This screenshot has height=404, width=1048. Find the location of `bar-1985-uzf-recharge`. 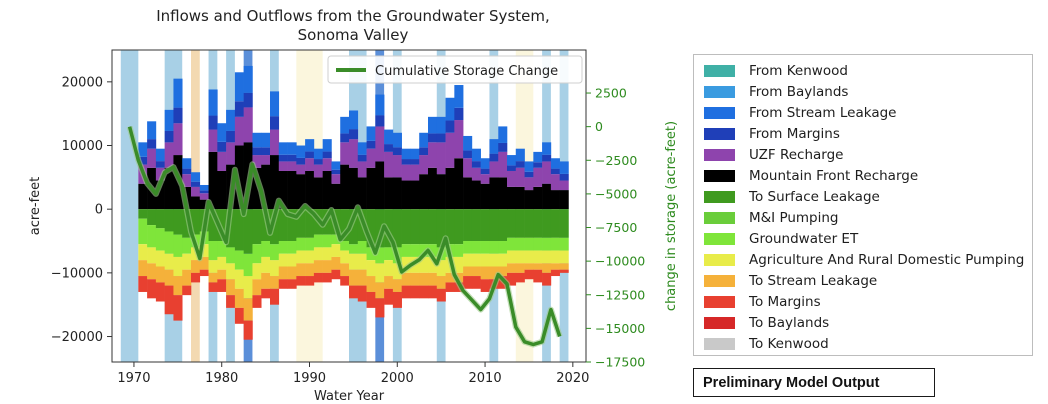

bar-1985-uzf-recharge is located at coordinates (275, 142).